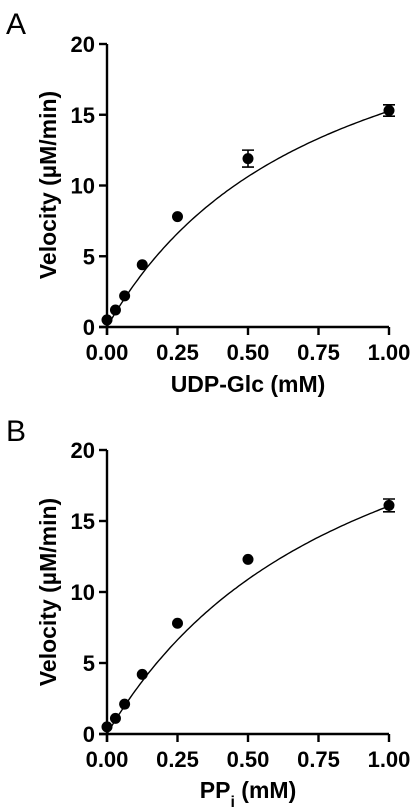  I want to click on x-axis-label-main: PP, so click(215, 790).